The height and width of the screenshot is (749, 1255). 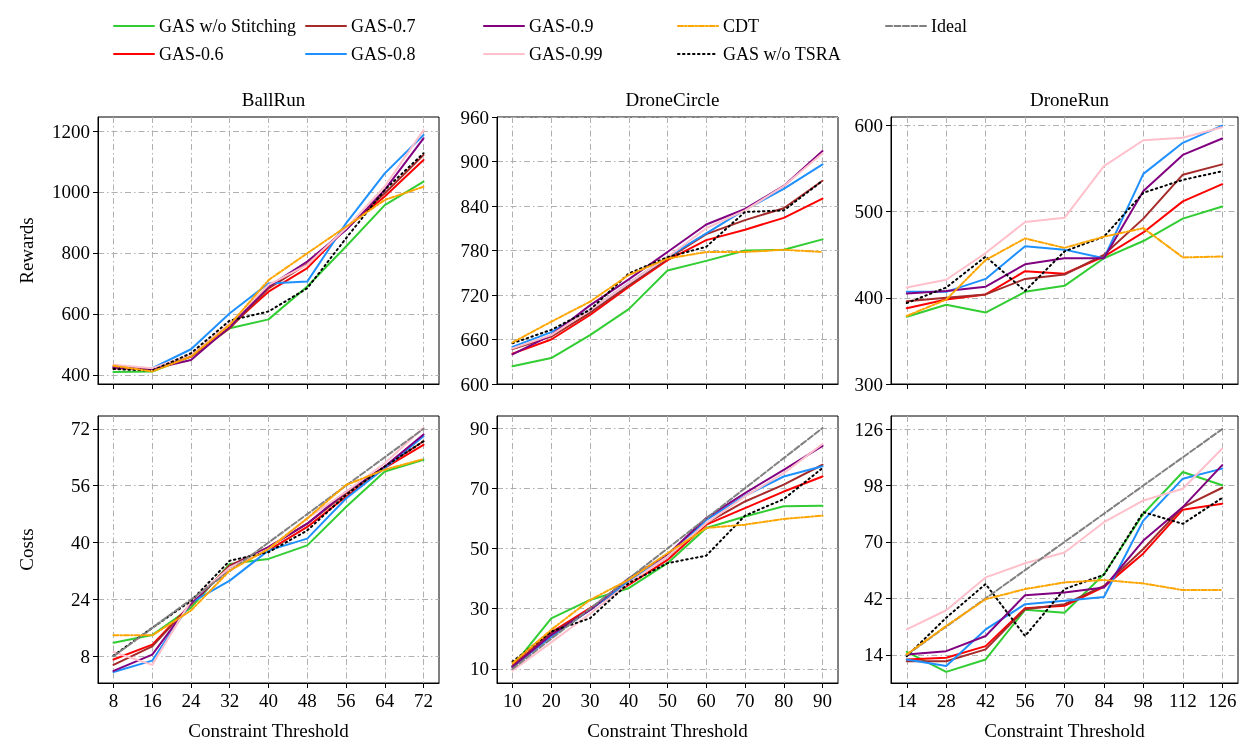 I want to click on y-tick-label: 720, so click(x=474, y=295).